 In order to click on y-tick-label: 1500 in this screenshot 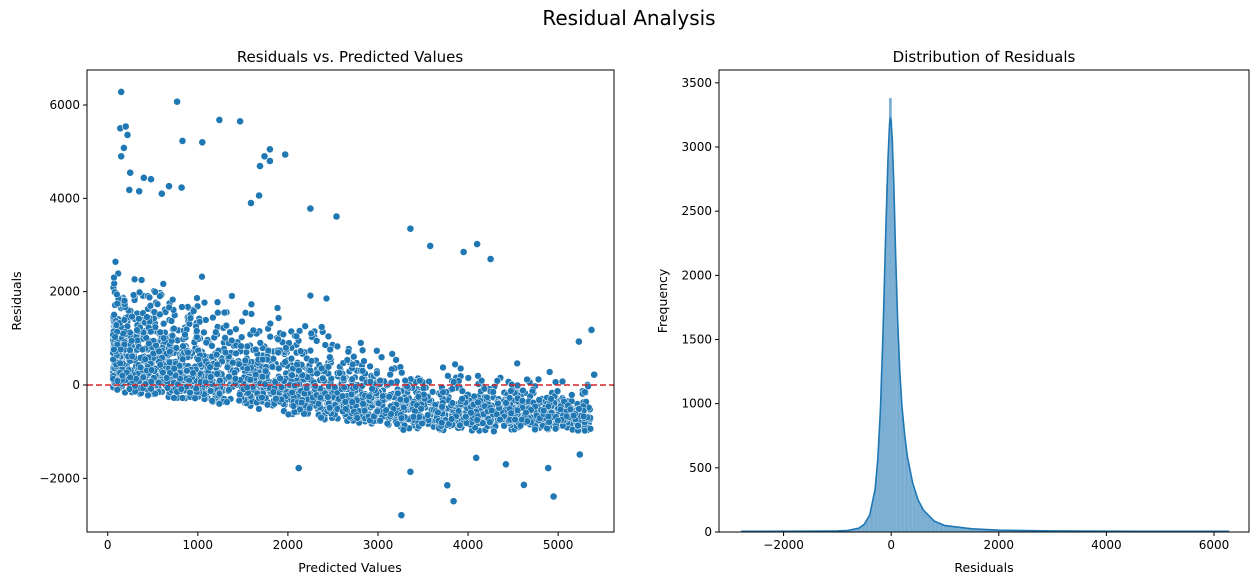, I will do `click(696, 340)`.